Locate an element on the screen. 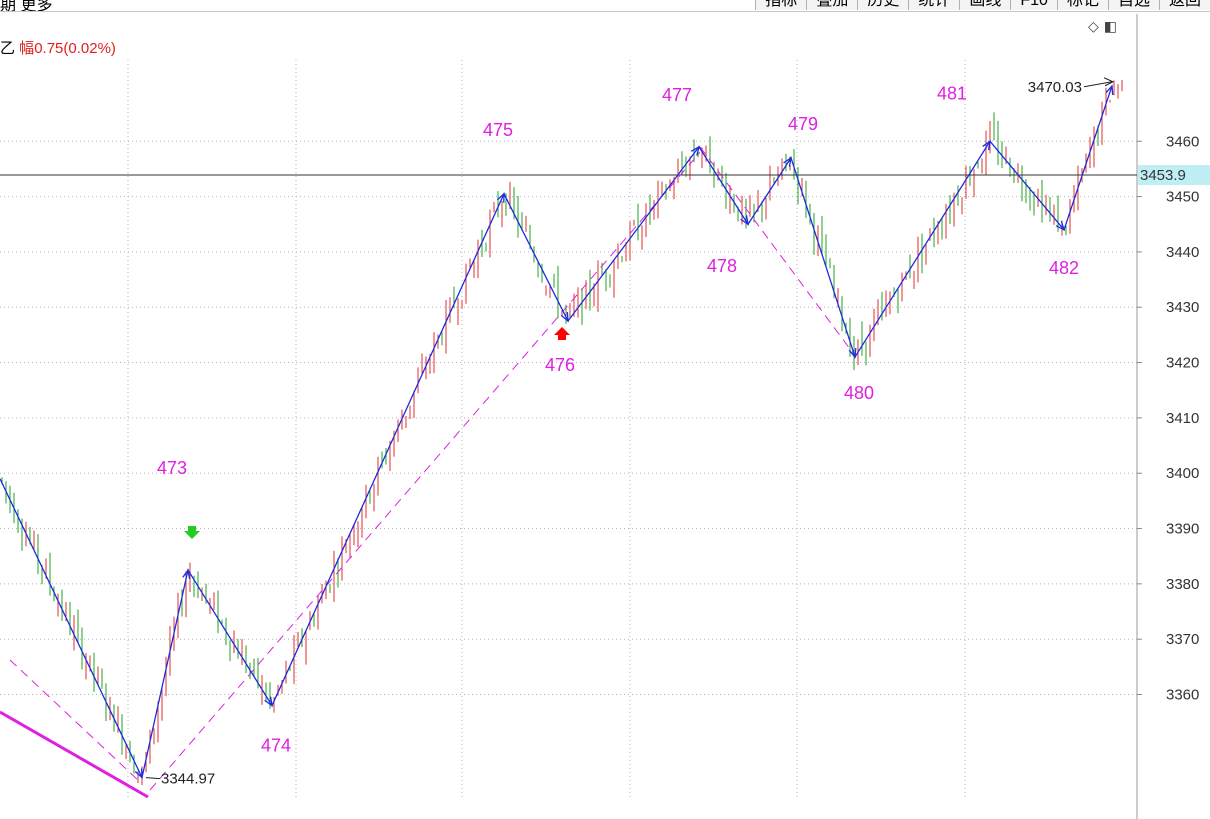 Image resolution: width=1210 pixels, height=819 pixels. current-price-label: 3453.9 is located at coordinates (1163, 175).